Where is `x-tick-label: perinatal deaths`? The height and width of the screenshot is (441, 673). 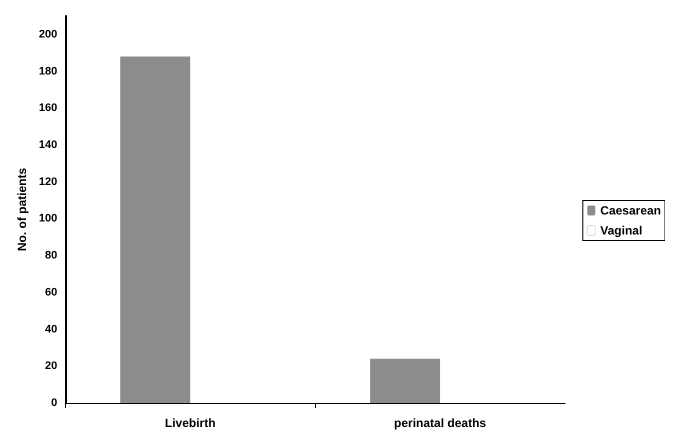 x-tick-label: perinatal deaths is located at coordinates (440, 423).